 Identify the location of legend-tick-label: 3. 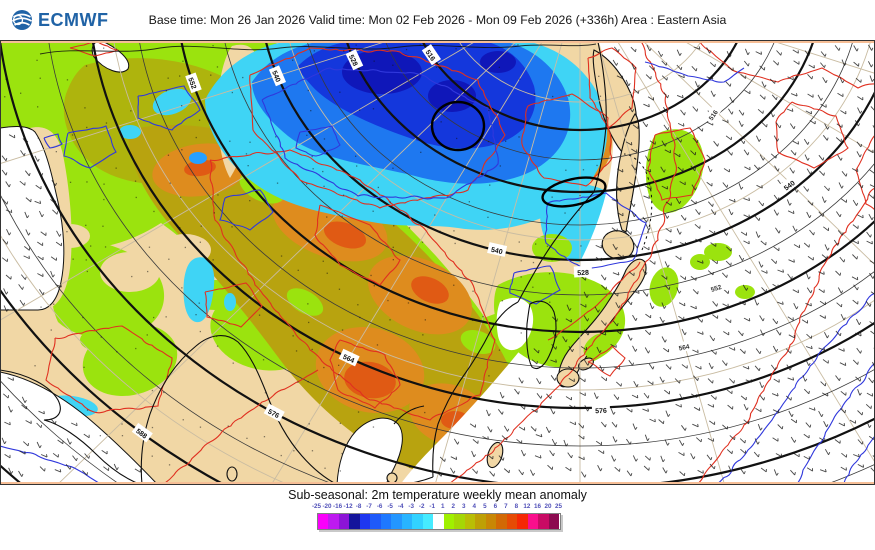
(464, 506).